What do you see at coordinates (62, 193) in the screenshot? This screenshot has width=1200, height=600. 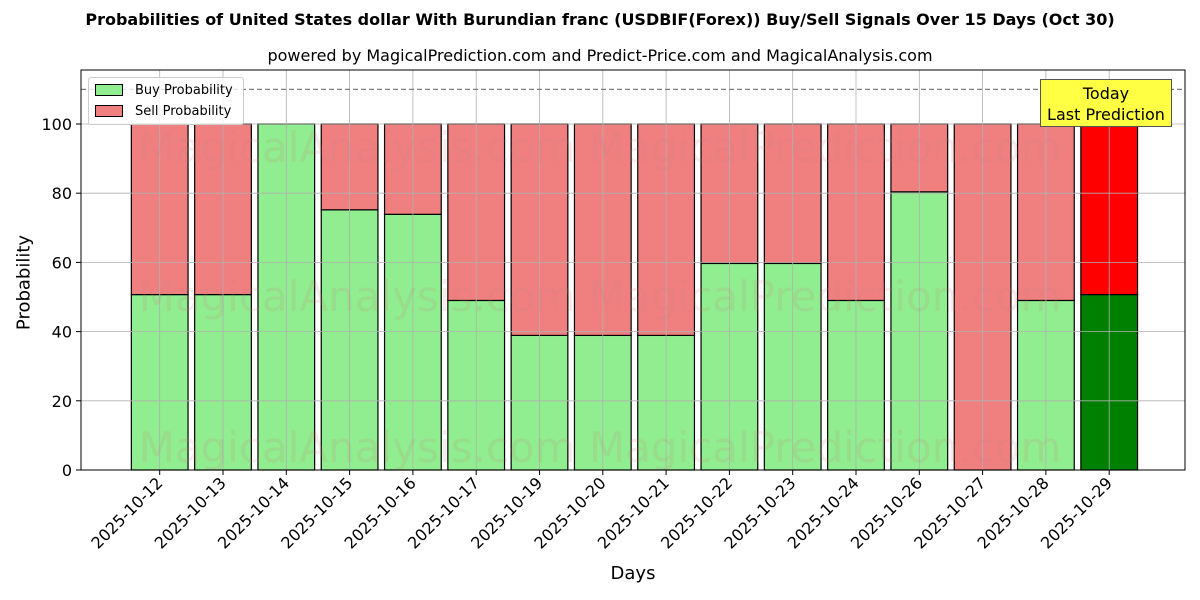 I see `y-tick-label: 80` at bounding box center [62, 193].